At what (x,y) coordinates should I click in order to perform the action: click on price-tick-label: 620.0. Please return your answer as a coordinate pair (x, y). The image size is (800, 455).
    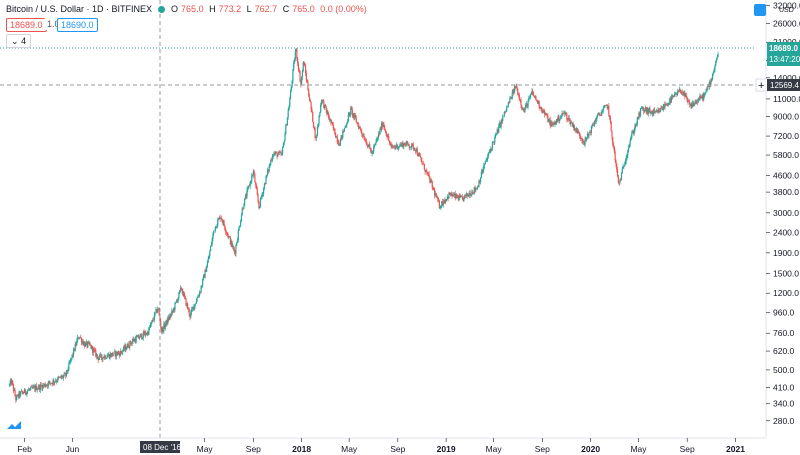
    Looking at the image, I should click on (784, 351).